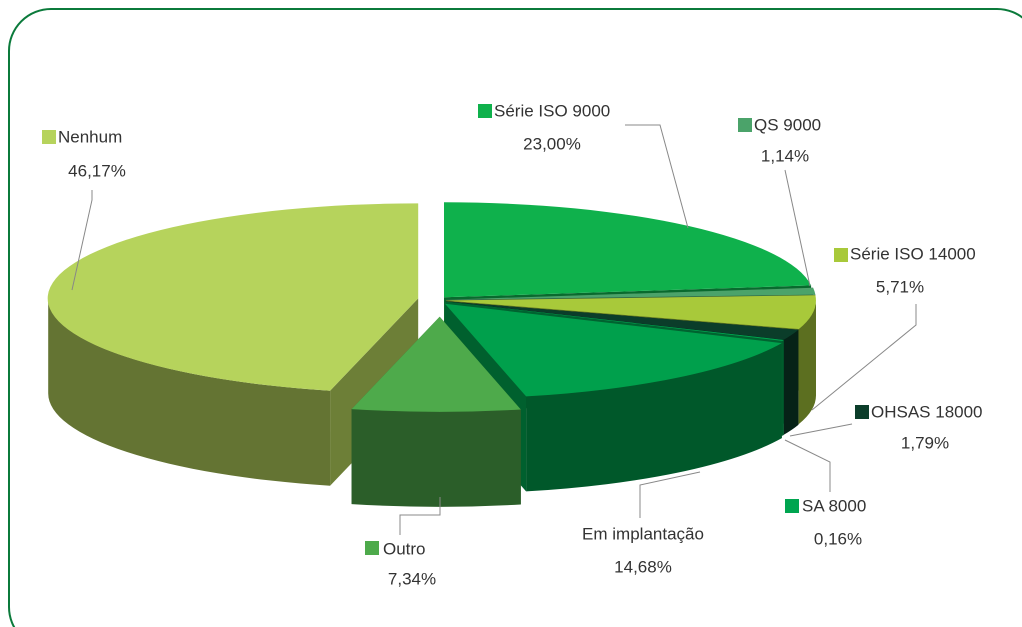 Image resolution: width=1022 pixels, height=627 pixels. I want to click on slice-label: QS 9000, so click(787, 124).